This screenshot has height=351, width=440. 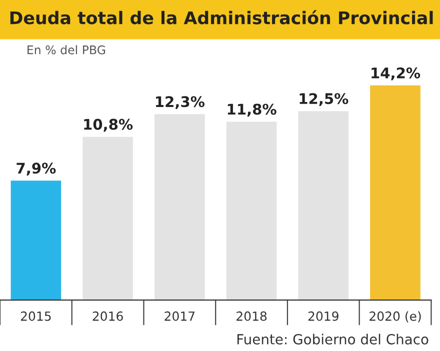 I want to click on source-note: Fuente: Gobierno del Chaco, so click(x=332, y=339).